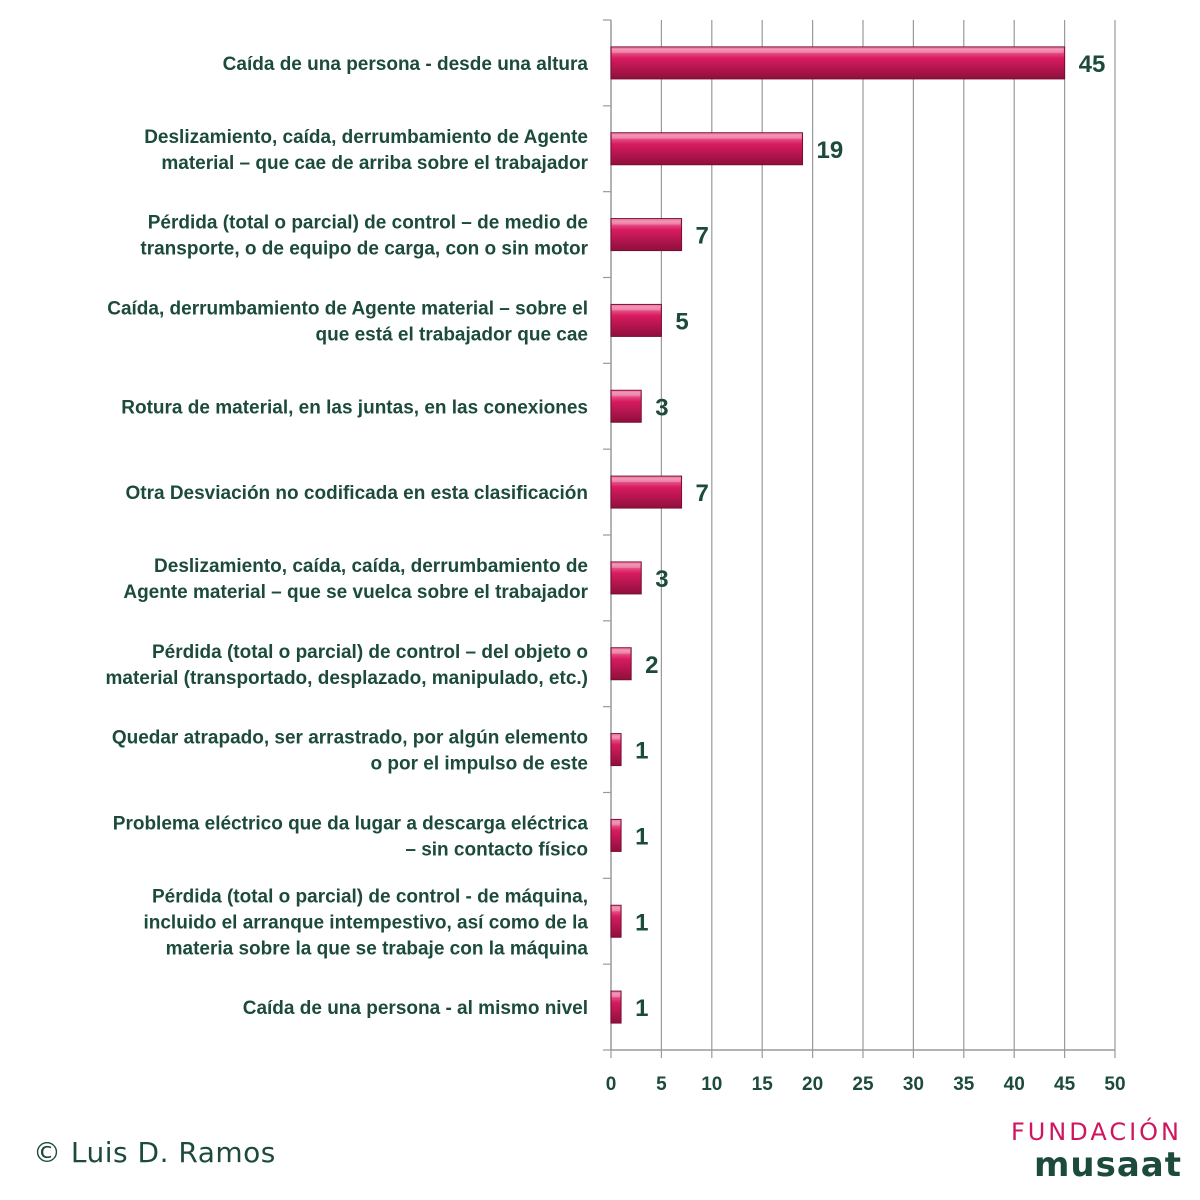  I want to click on x-tick-label: 10, so click(711, 1084).